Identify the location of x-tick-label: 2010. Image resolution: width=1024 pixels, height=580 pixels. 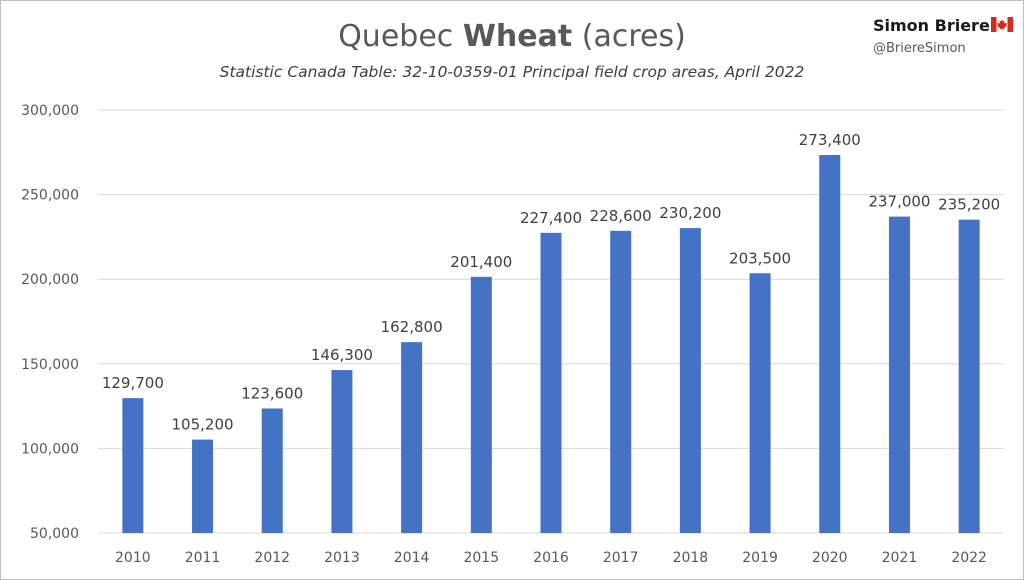
(133, 558).